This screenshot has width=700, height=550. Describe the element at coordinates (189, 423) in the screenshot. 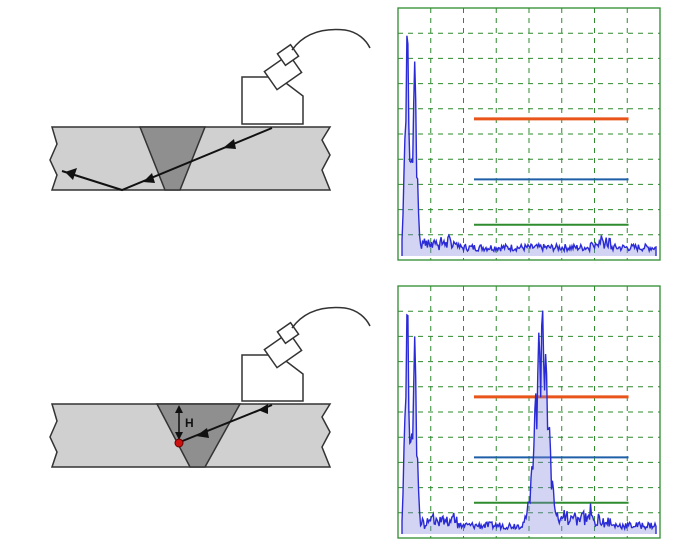

I see `depth-label: H` at that location.